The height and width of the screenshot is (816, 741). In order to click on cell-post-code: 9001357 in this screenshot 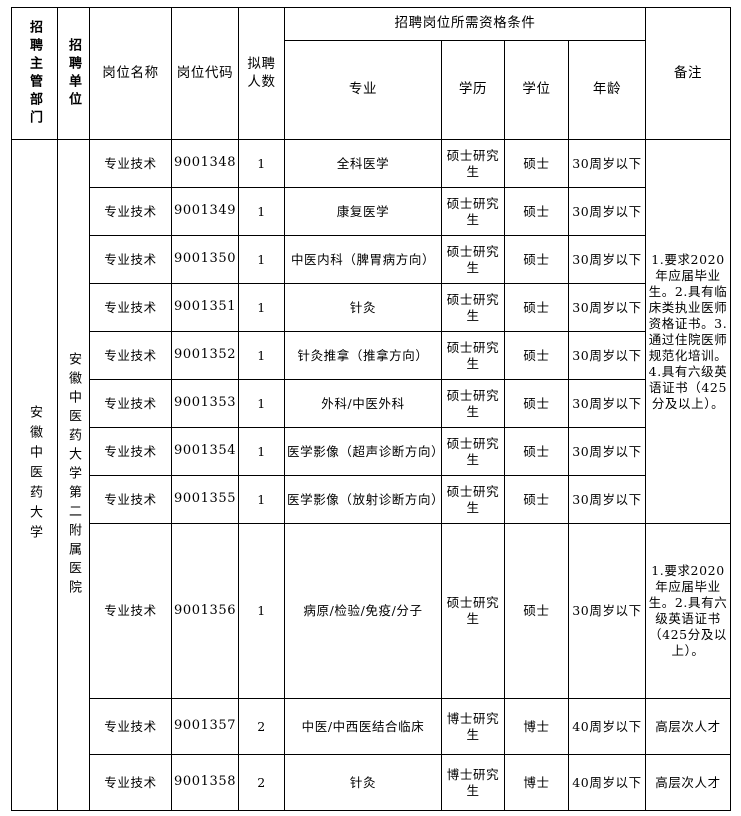, I will do `click(205, 726)`.